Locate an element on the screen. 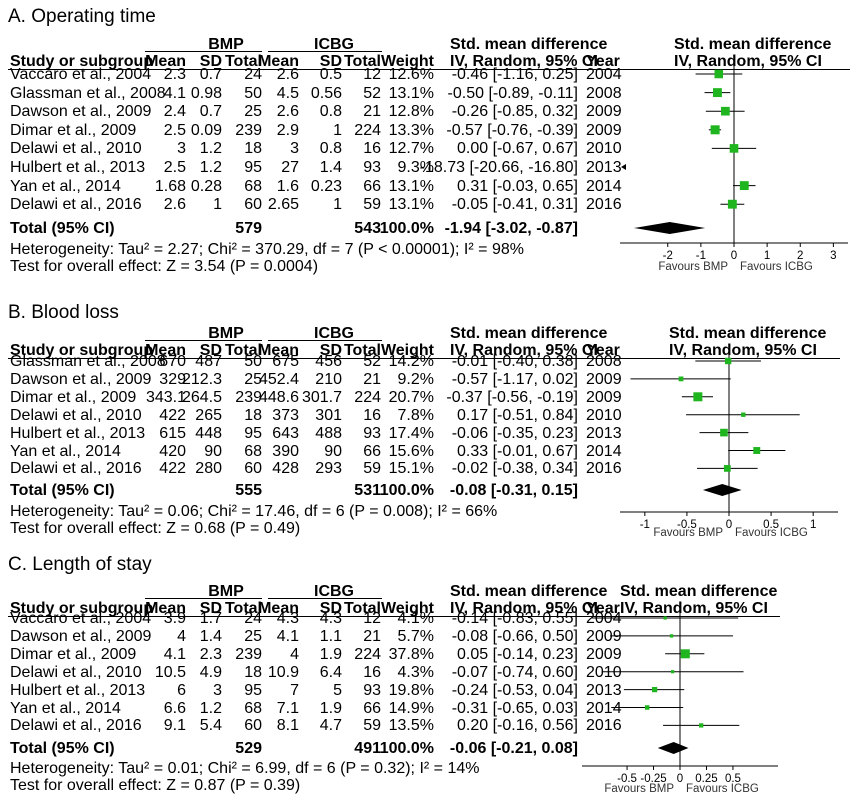 The image size is (864, 807). bmp-mean: 2.5 is located at coordinates (174, 167).